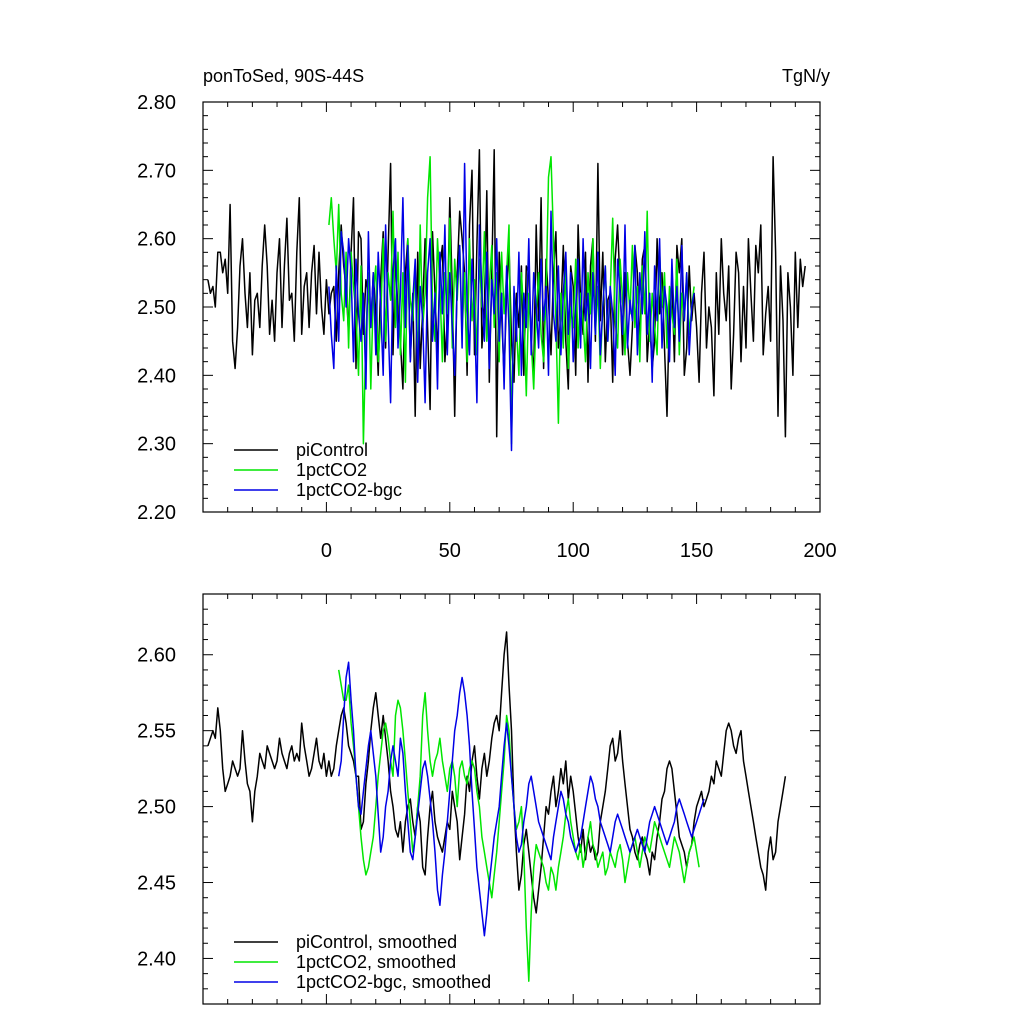 The width and height of the screenshot is (1024, 1024). Describe the element at coordinates (156, 103) in the screenshot. I see `y-tick-label: 2.80` at that location.